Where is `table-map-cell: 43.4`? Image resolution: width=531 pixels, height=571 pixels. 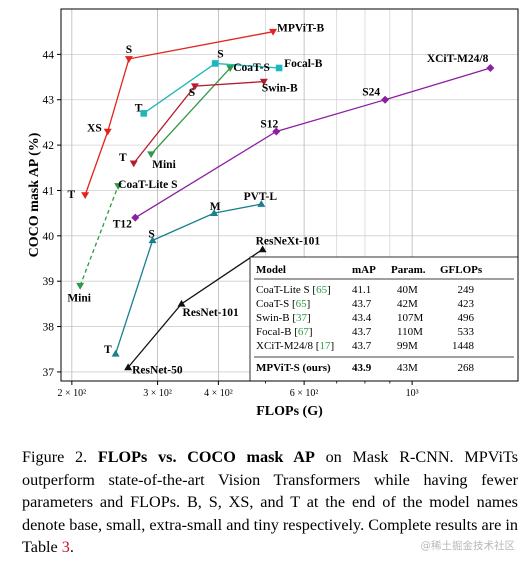
table-map-cell: 43.4 is located at coordinates (362, 318).